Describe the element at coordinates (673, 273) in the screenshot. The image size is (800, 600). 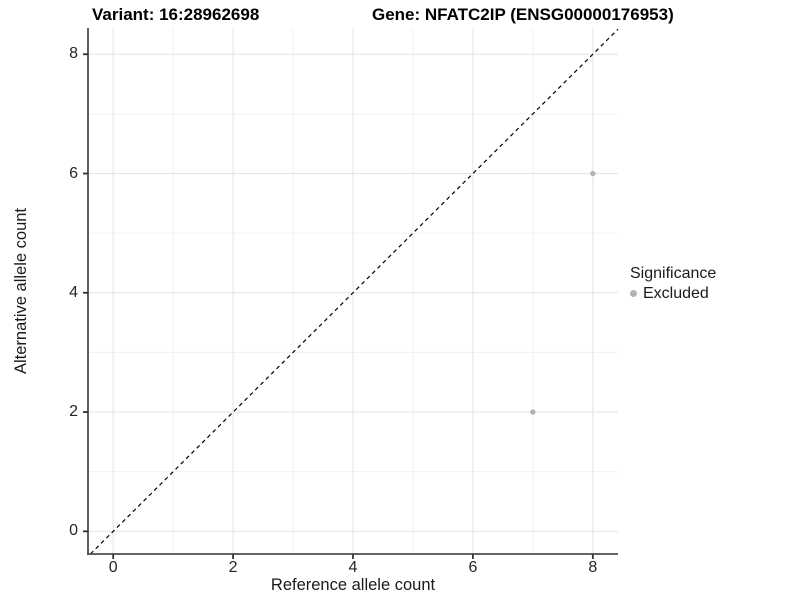
I see `legend-title: Significance` at that location.